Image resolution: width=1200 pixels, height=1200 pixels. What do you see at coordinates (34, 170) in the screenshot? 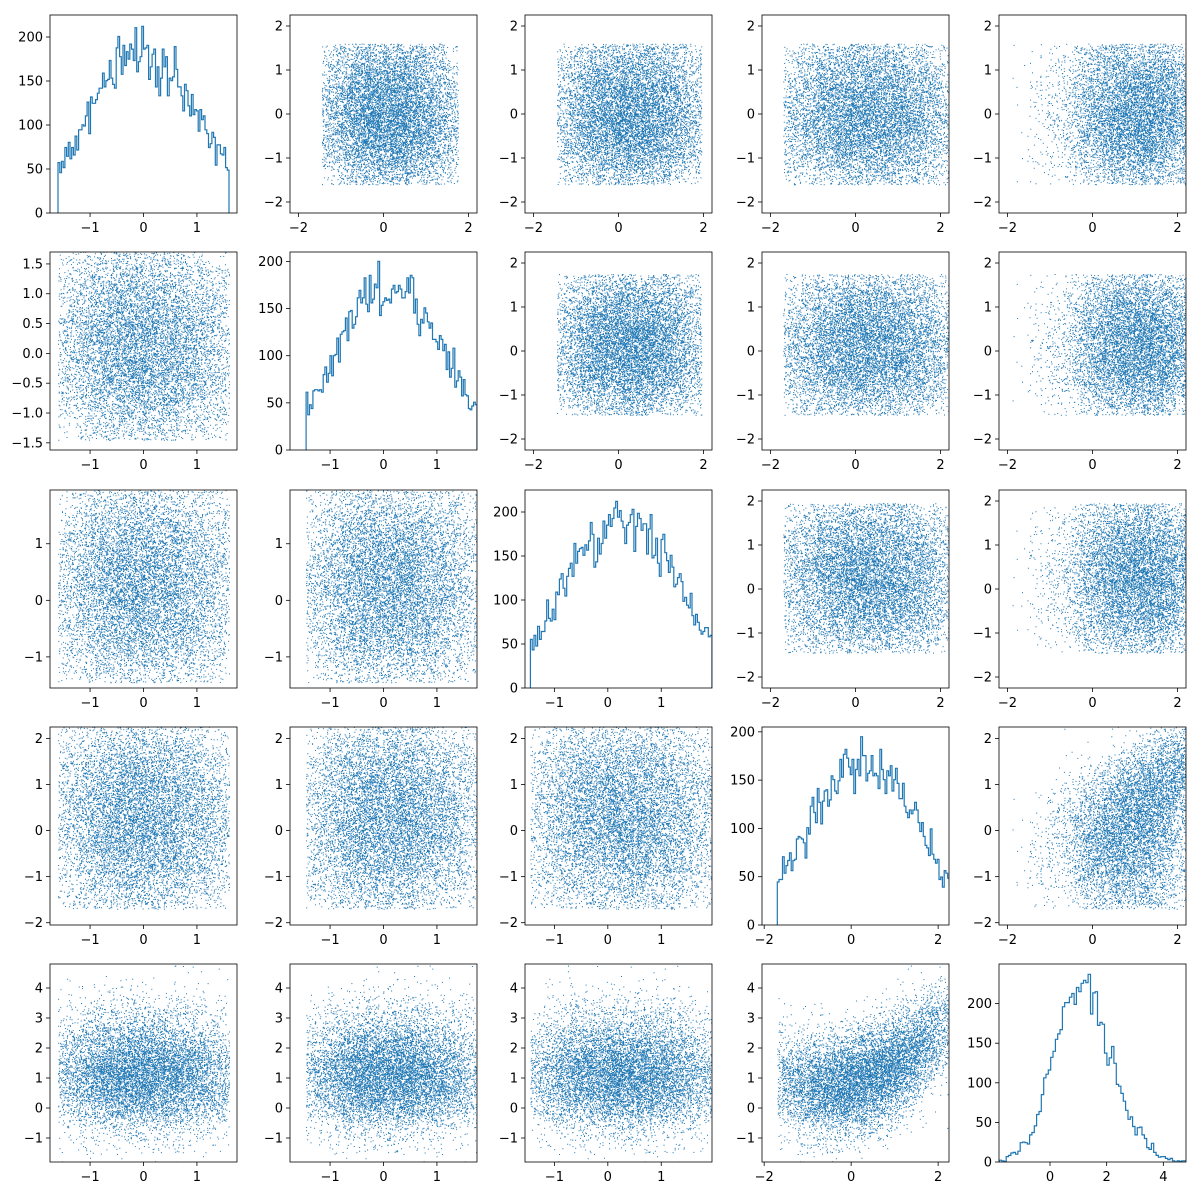
I see `y-tick-label: 50` at bounding box center [34, 170].